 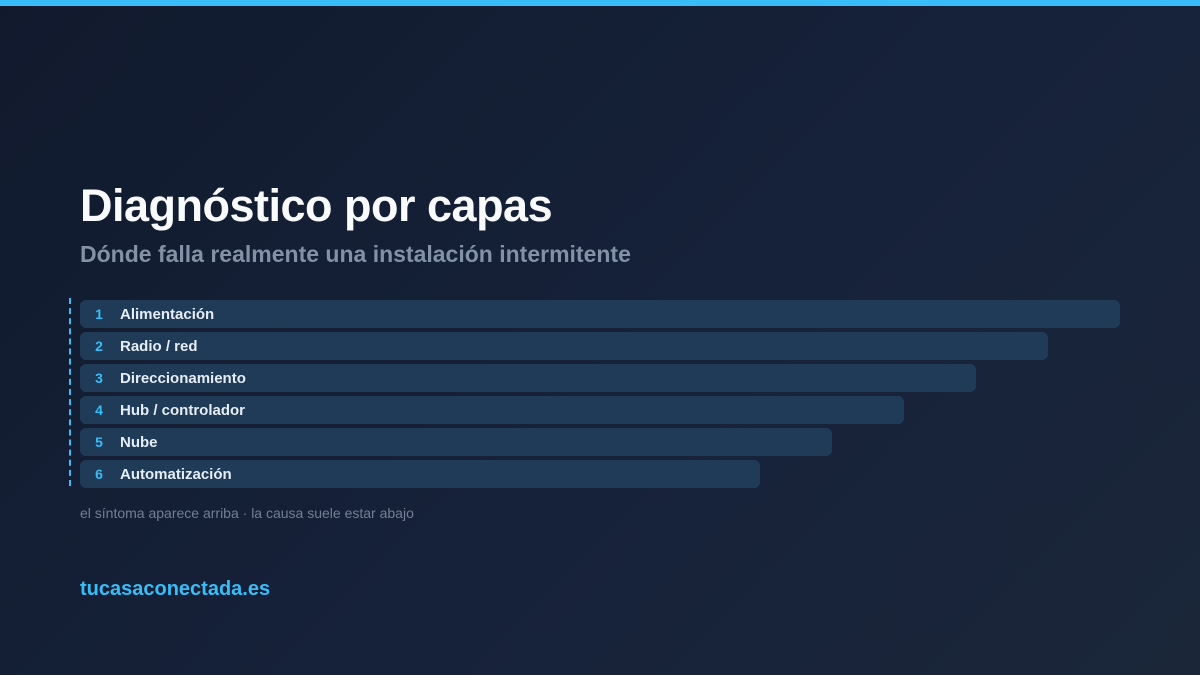 What do you see at coordinates (175, 589) in the screenshot?
I see `site-link: tucasaconectada.es` at bounding box center [175, 589].